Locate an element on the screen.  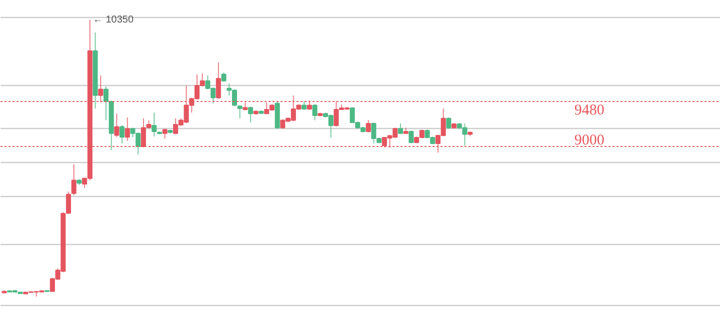
ref-line-label: 9000 is located at coordinates (589, 140).